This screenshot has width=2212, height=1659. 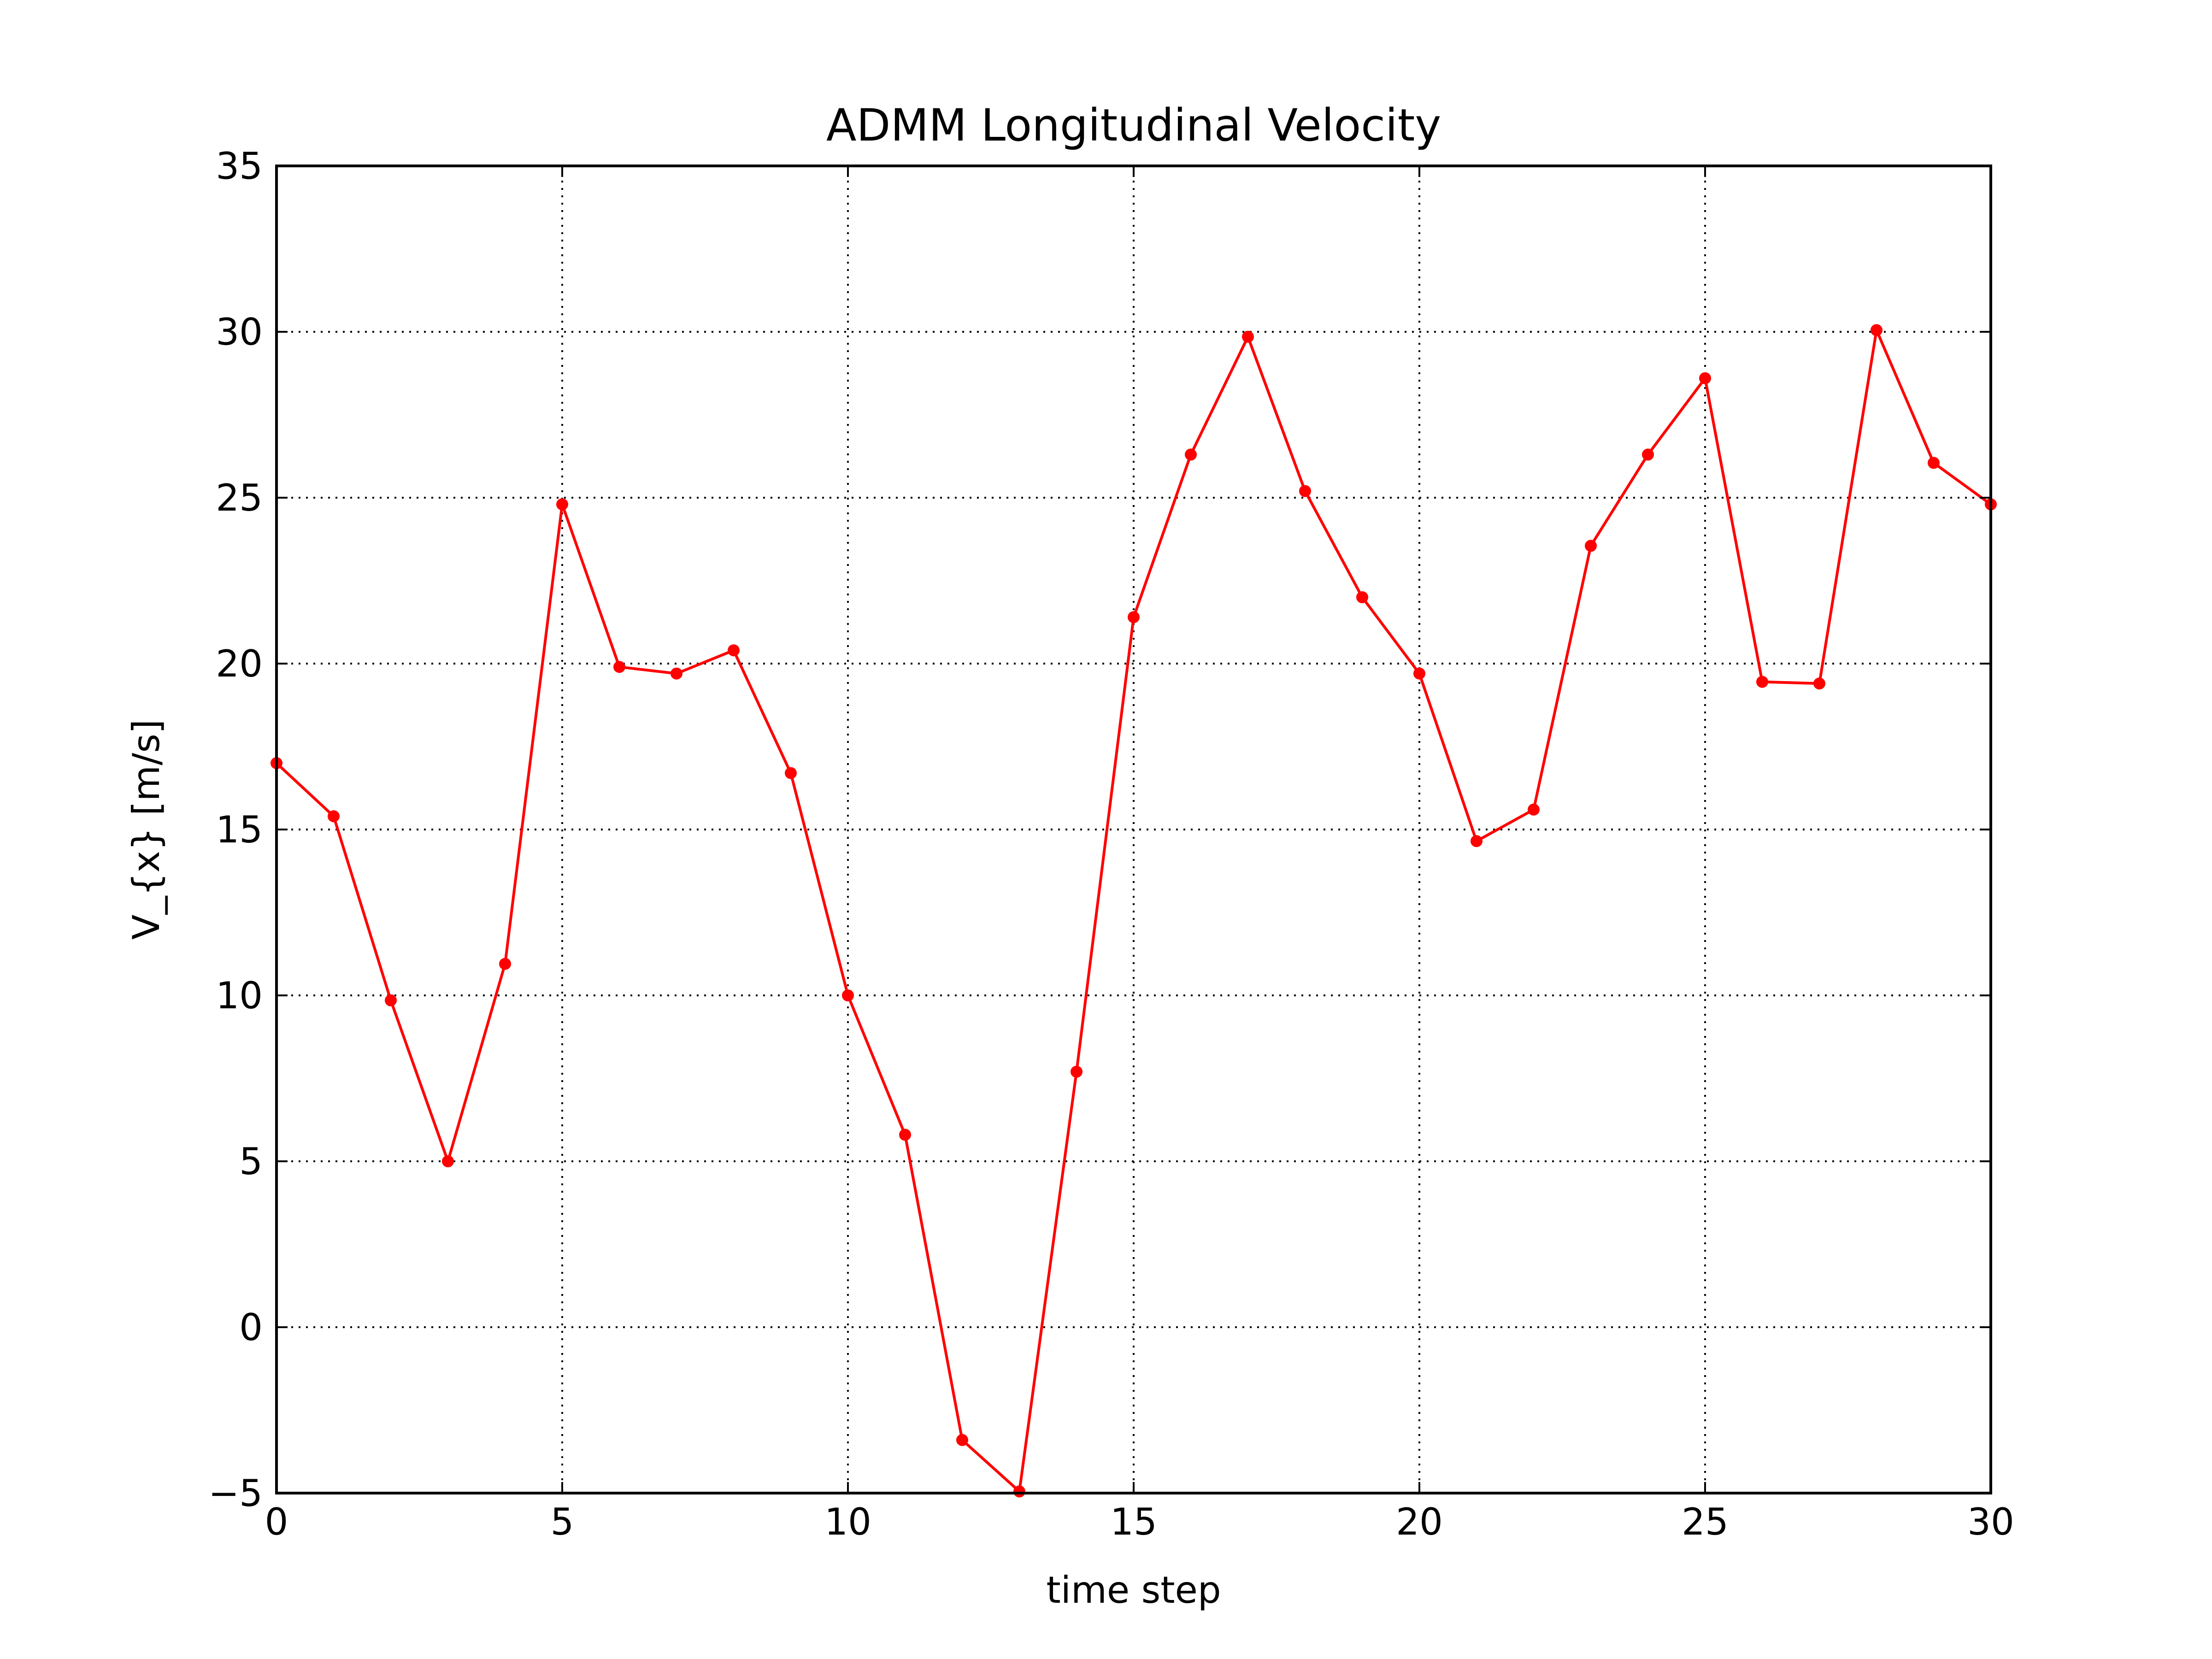 I want to click on x-tick-label: 20, so click(x=1419, y=1521).